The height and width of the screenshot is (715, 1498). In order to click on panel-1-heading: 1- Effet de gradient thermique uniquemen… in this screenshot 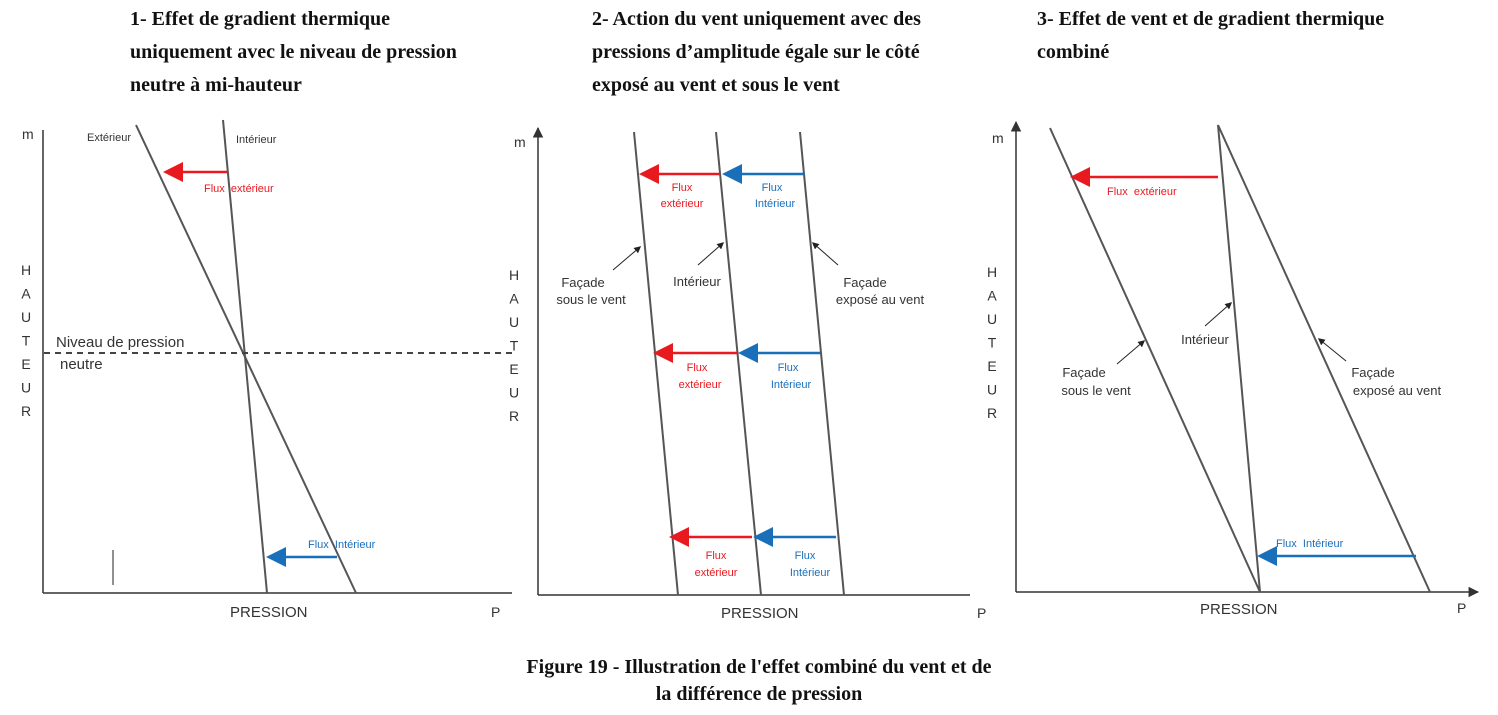, I will do `click(293, 52)`.